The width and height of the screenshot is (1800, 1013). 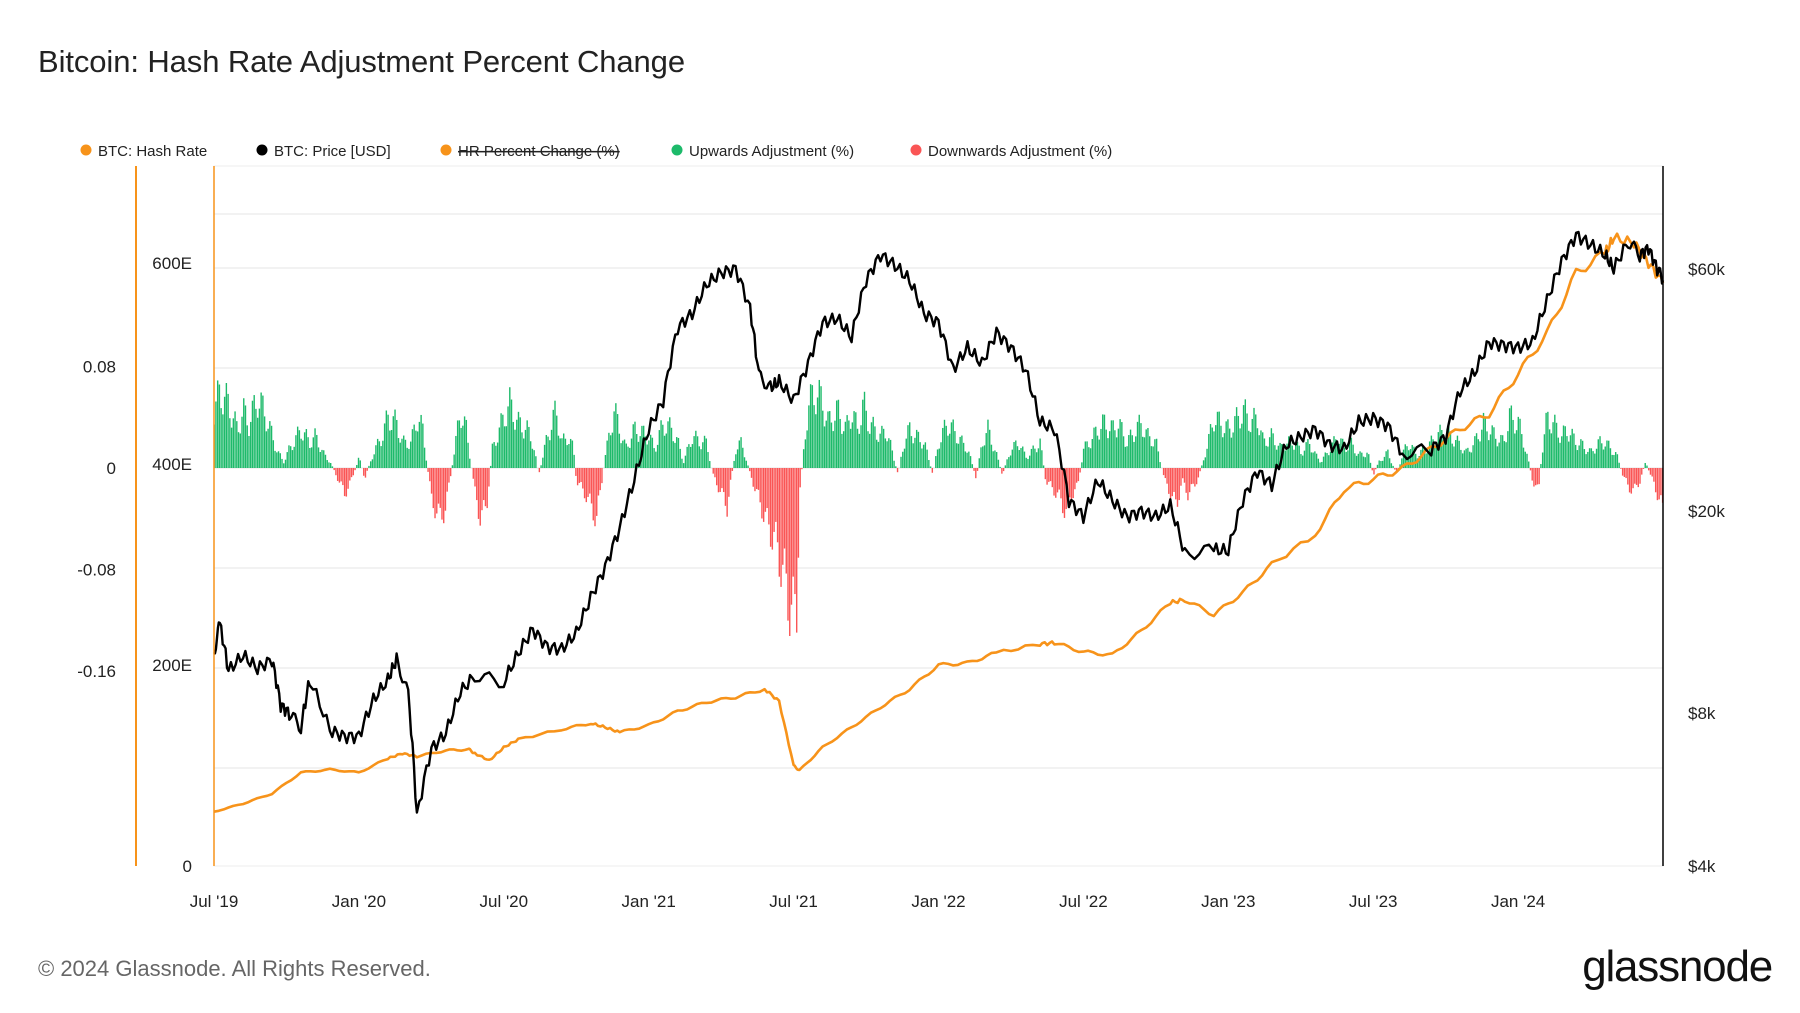 What do you see at coordinates (938, 901) in the screenshot?
I see `x-axis-tick: Jan '22` at bounding box center [938, 901].